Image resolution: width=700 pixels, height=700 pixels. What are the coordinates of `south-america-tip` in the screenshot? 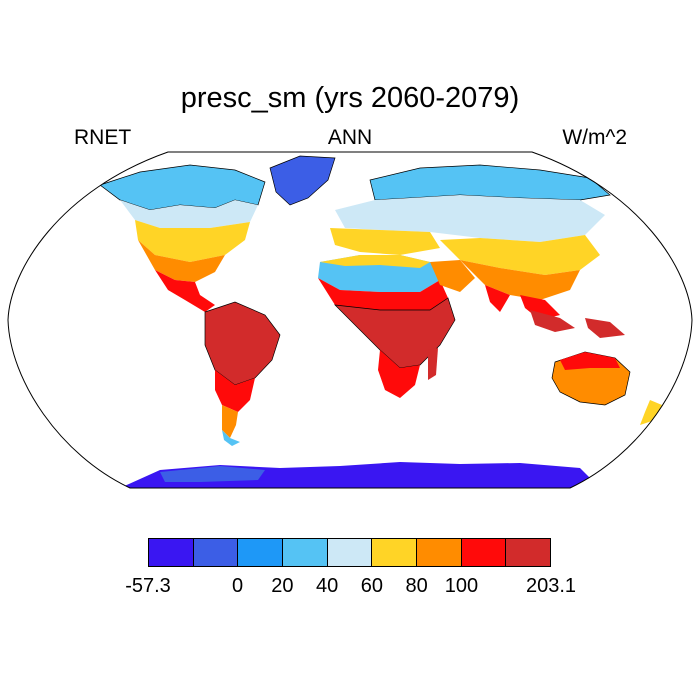 It's located at (230, 421).